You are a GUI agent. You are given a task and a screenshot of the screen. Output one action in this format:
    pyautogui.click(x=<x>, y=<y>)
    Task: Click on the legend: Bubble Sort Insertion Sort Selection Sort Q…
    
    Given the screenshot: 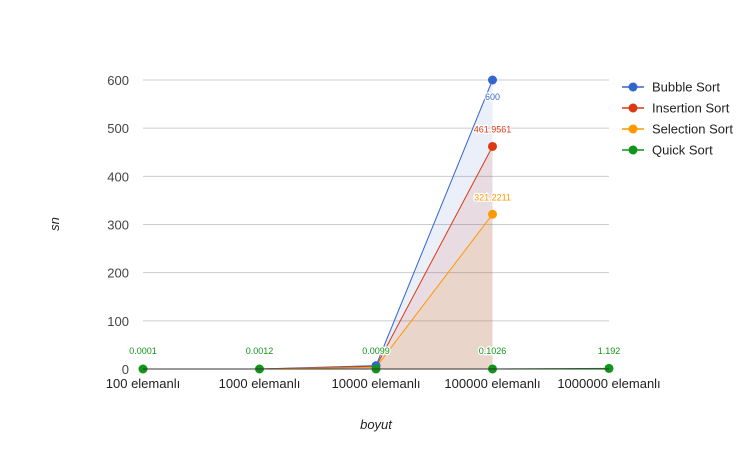 What is the action you would take?
    pyautogui.click(x=677, y=119)
    